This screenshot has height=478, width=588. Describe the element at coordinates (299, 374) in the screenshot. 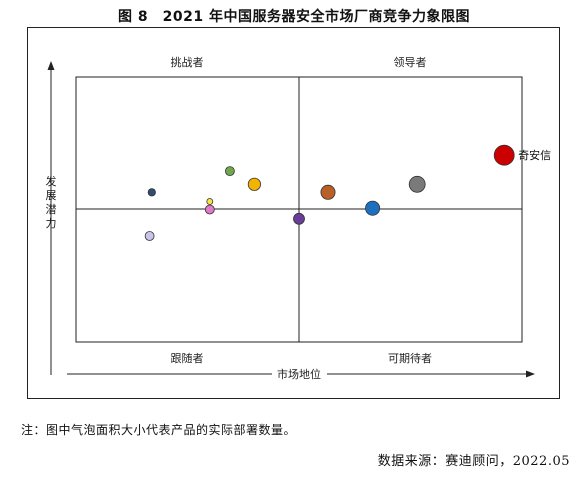

I see `x-axis-label: 市场地位` at that location.